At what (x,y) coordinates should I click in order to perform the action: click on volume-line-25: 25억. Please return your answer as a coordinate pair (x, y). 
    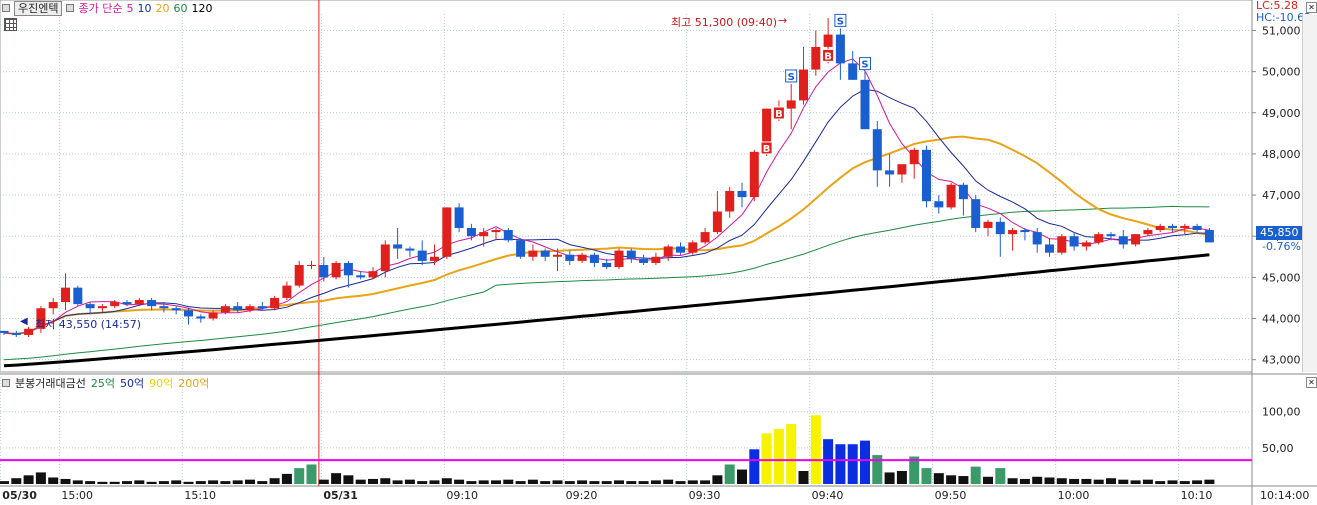
    Looking at the image, I should click on (102, 383).